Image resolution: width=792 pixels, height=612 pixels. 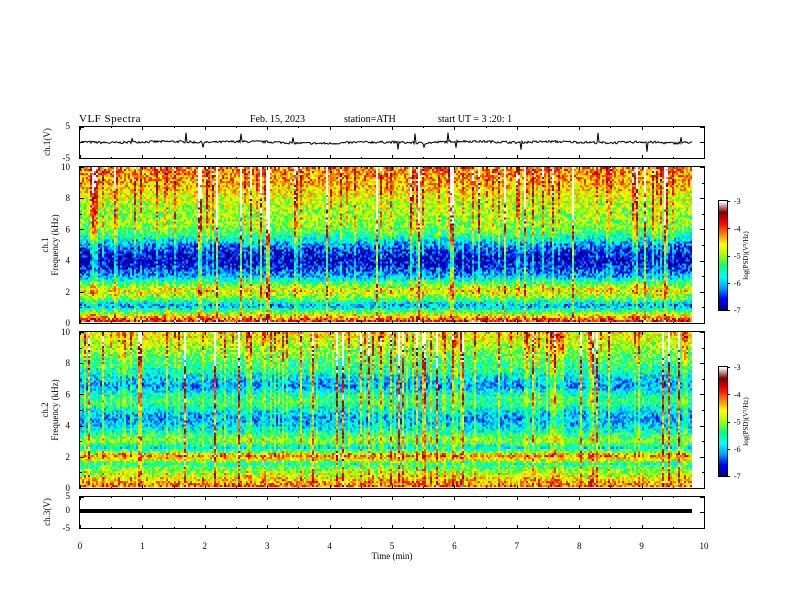 I want to click on ch2-colorbar, so click(x=723, y=421).